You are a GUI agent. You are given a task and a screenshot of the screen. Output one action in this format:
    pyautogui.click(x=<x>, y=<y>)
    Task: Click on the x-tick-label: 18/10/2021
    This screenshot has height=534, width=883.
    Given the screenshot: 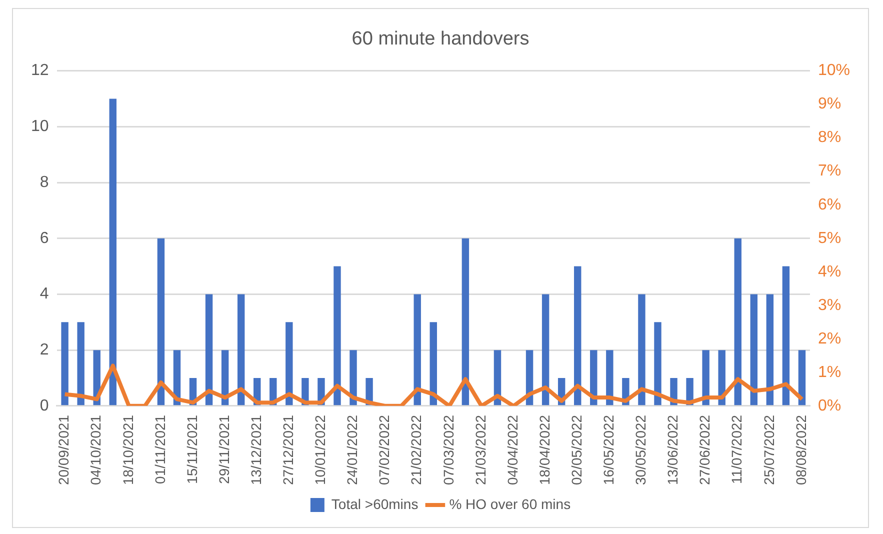 What is the action you would take?
    pyautogui.click(x=128, y=450)
    